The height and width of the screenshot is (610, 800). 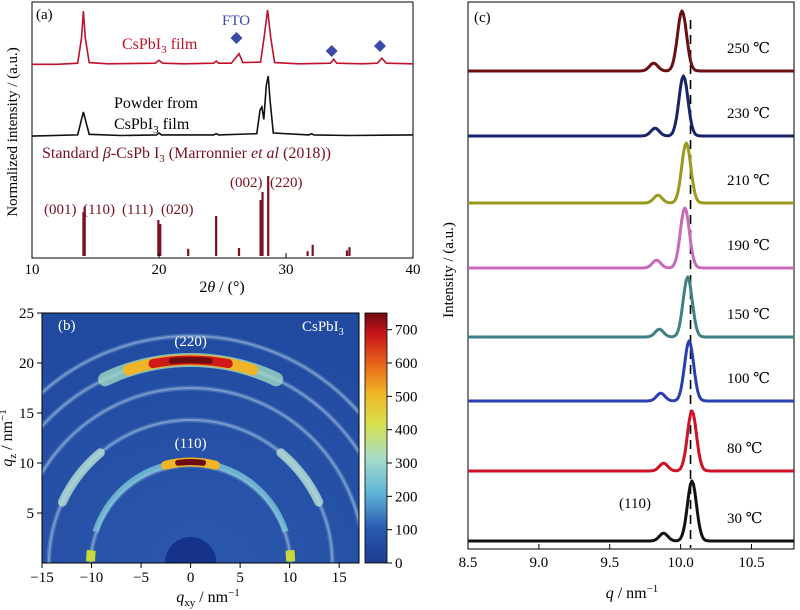 I want to click on peak-label-111: (111), so click(x=137, y=210).